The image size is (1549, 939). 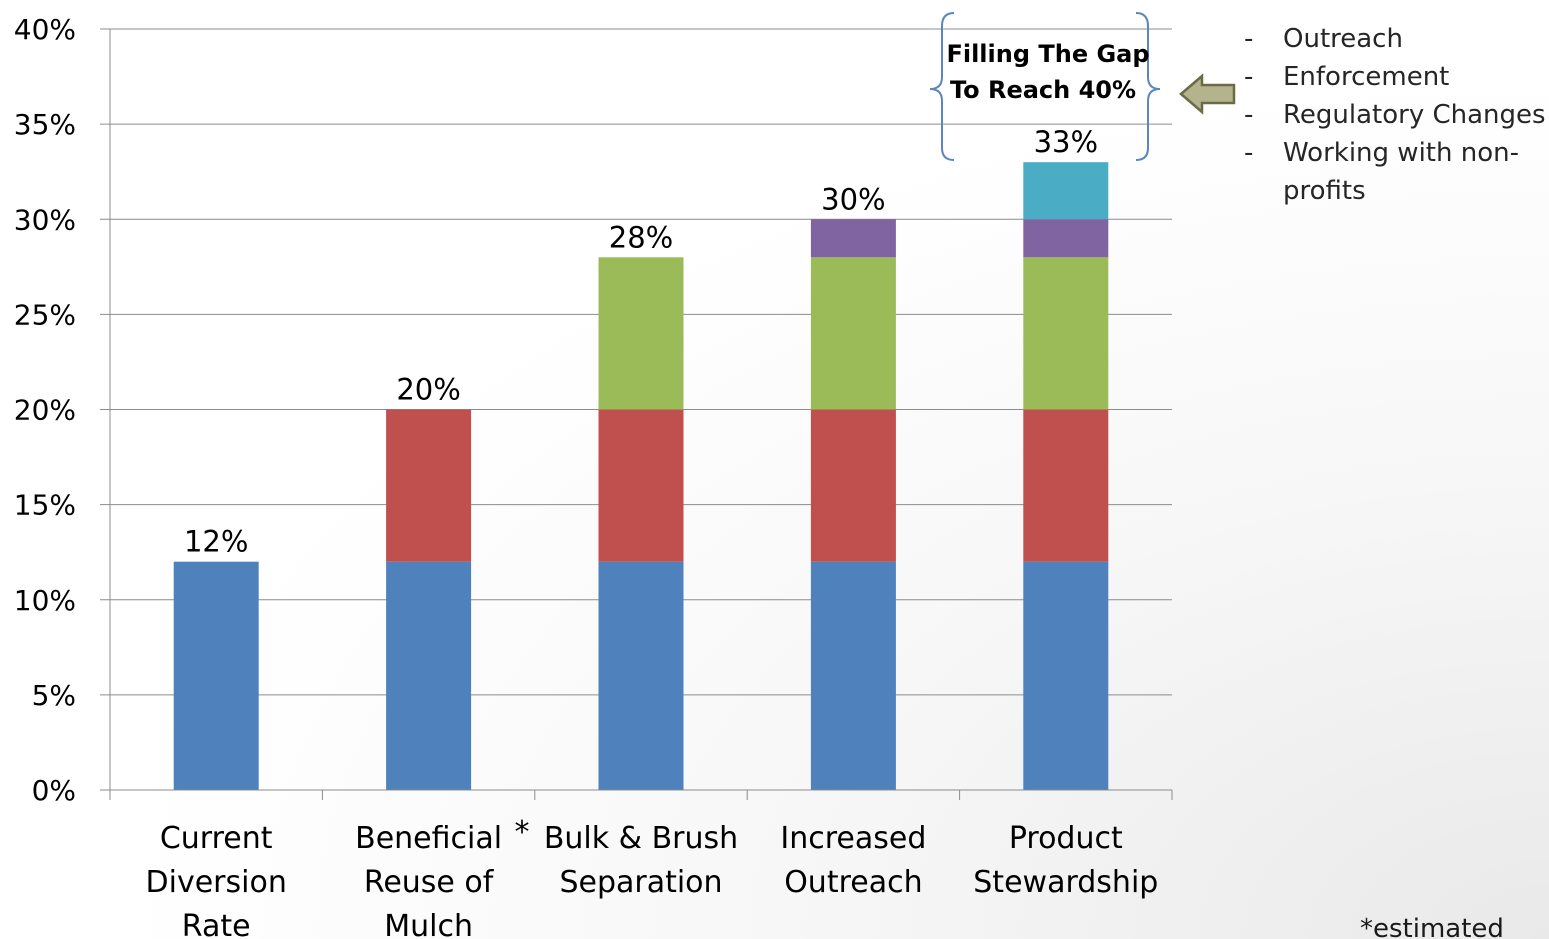 What do you see at coordinates (428, 390) in the screenshot?
I see `data-label: 20%` at bounding box center [428, 390].